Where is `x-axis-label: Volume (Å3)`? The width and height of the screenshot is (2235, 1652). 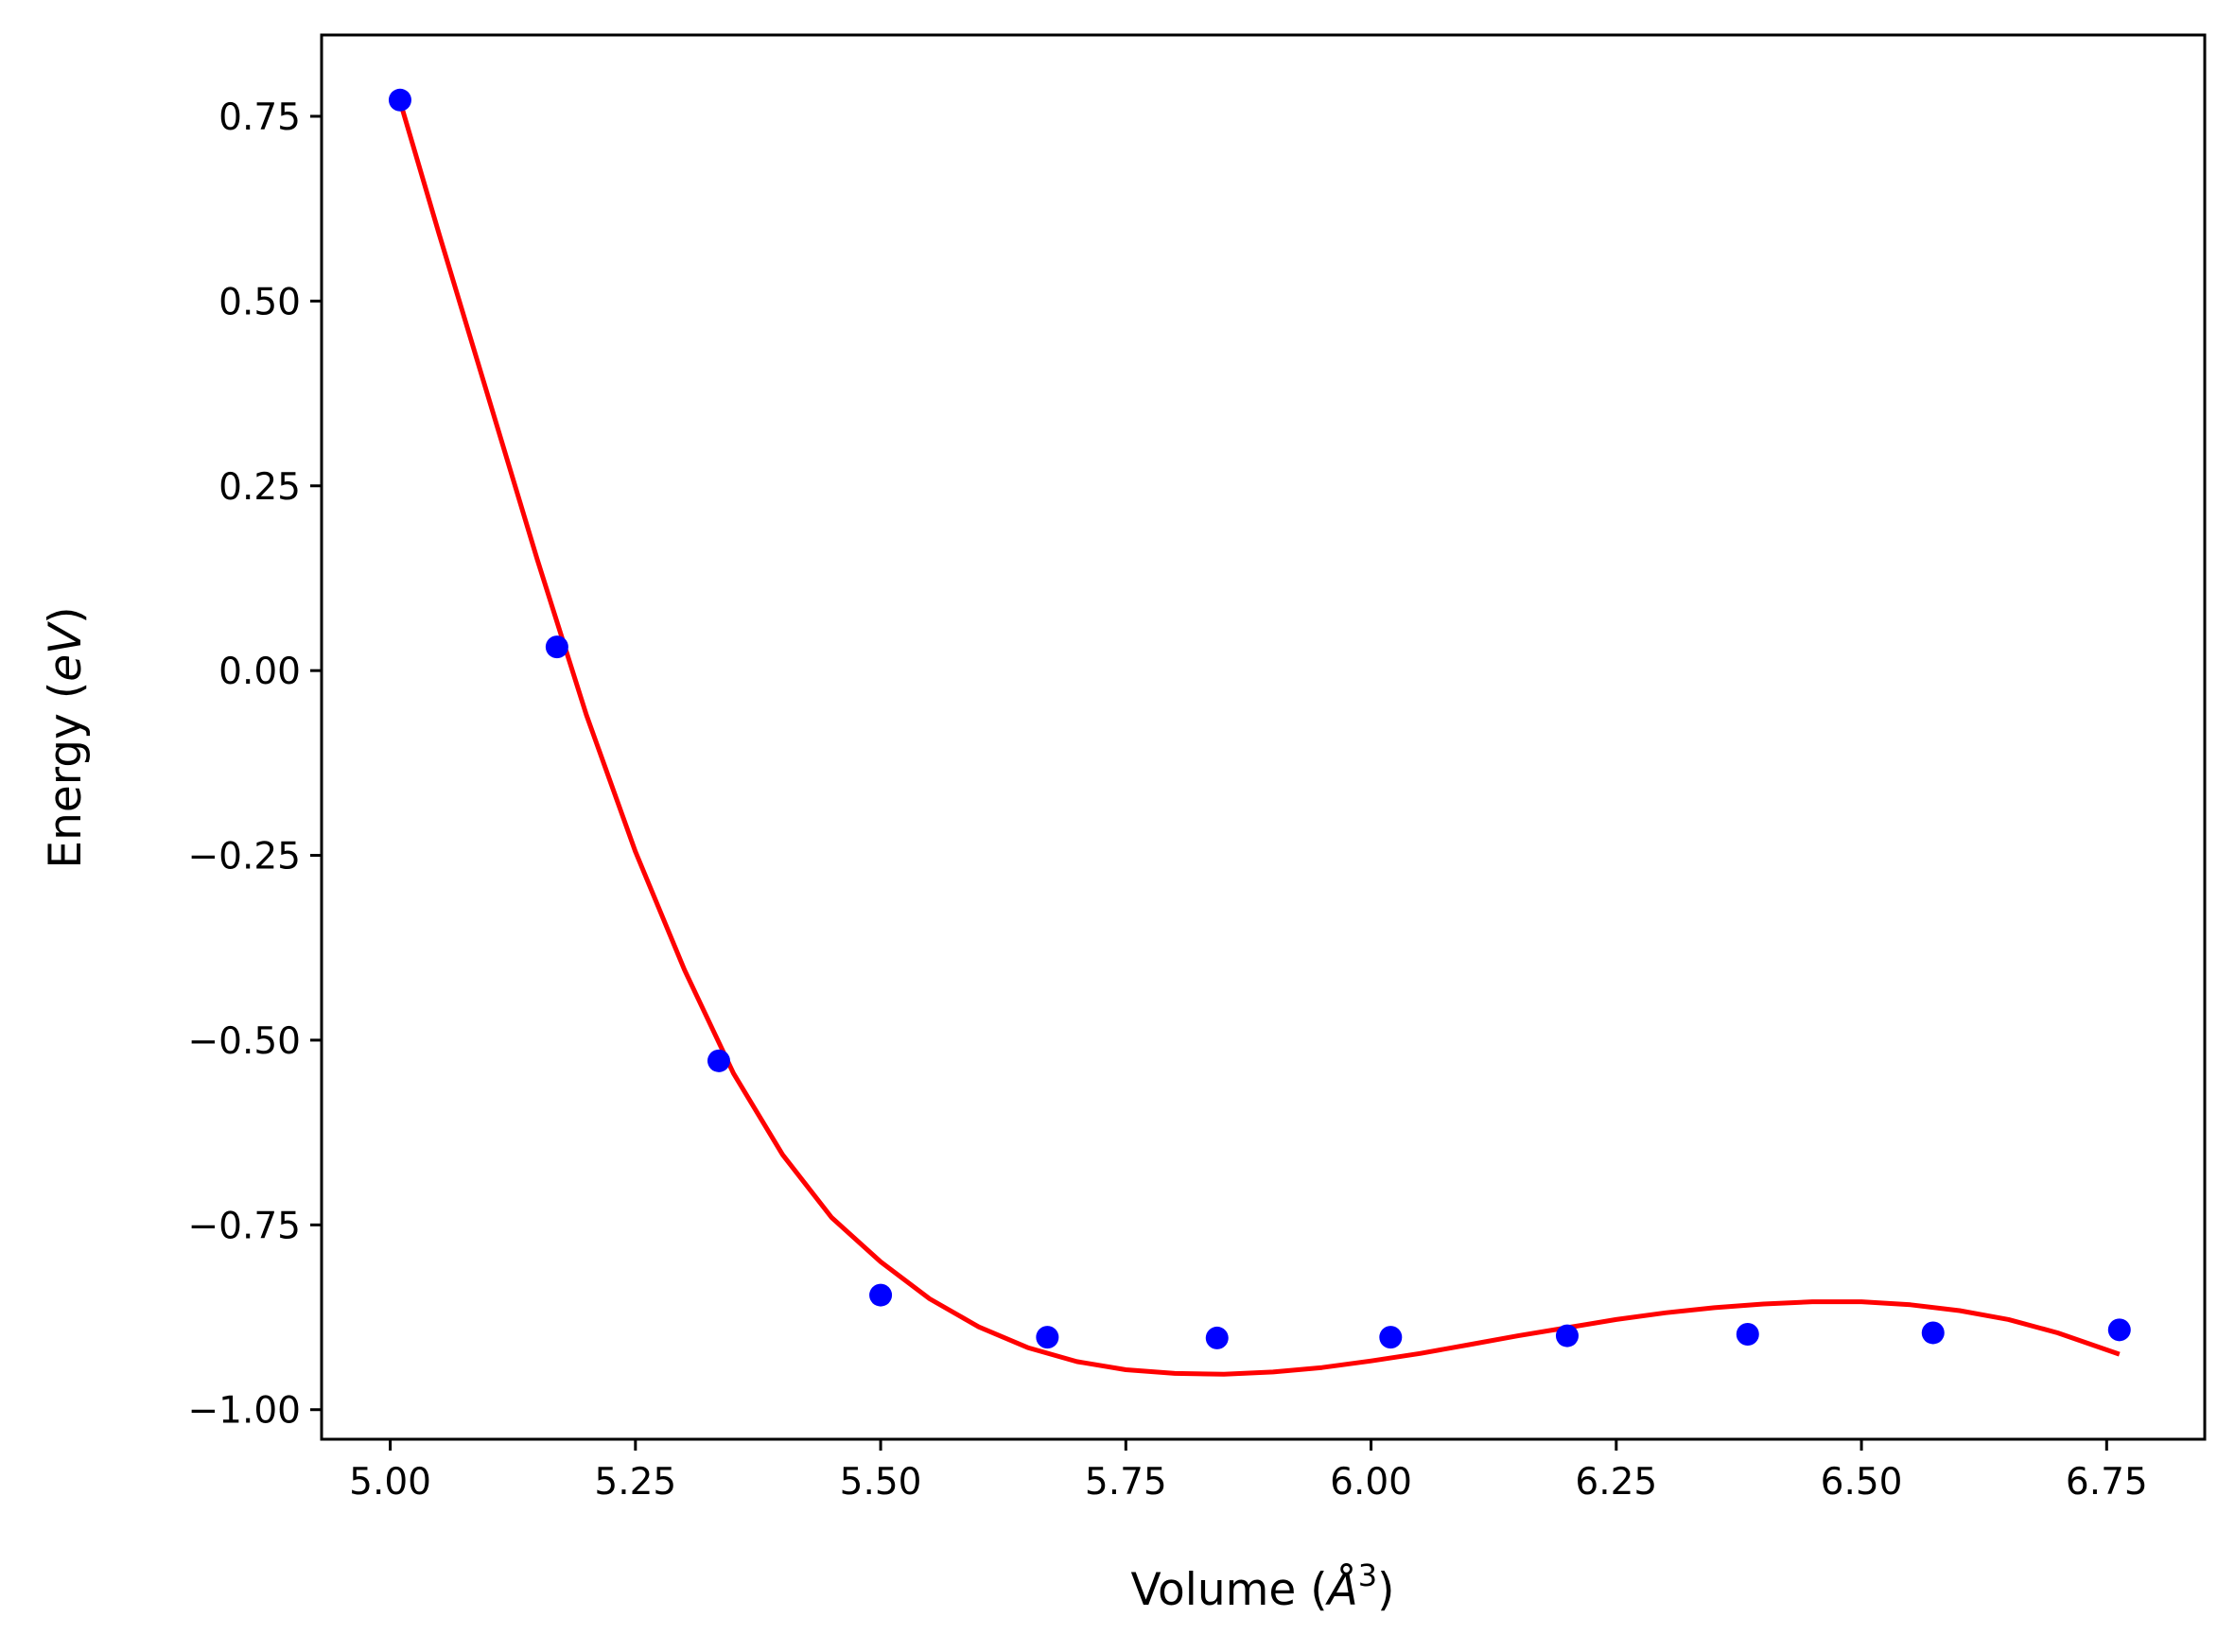
x-axis-label: Volume (Å3) is located at coordinates (1263, 1587).